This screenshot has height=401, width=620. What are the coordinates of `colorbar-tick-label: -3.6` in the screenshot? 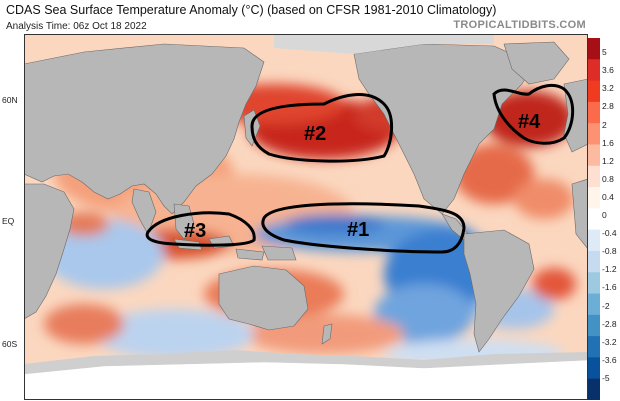 It's located at (609, 359).